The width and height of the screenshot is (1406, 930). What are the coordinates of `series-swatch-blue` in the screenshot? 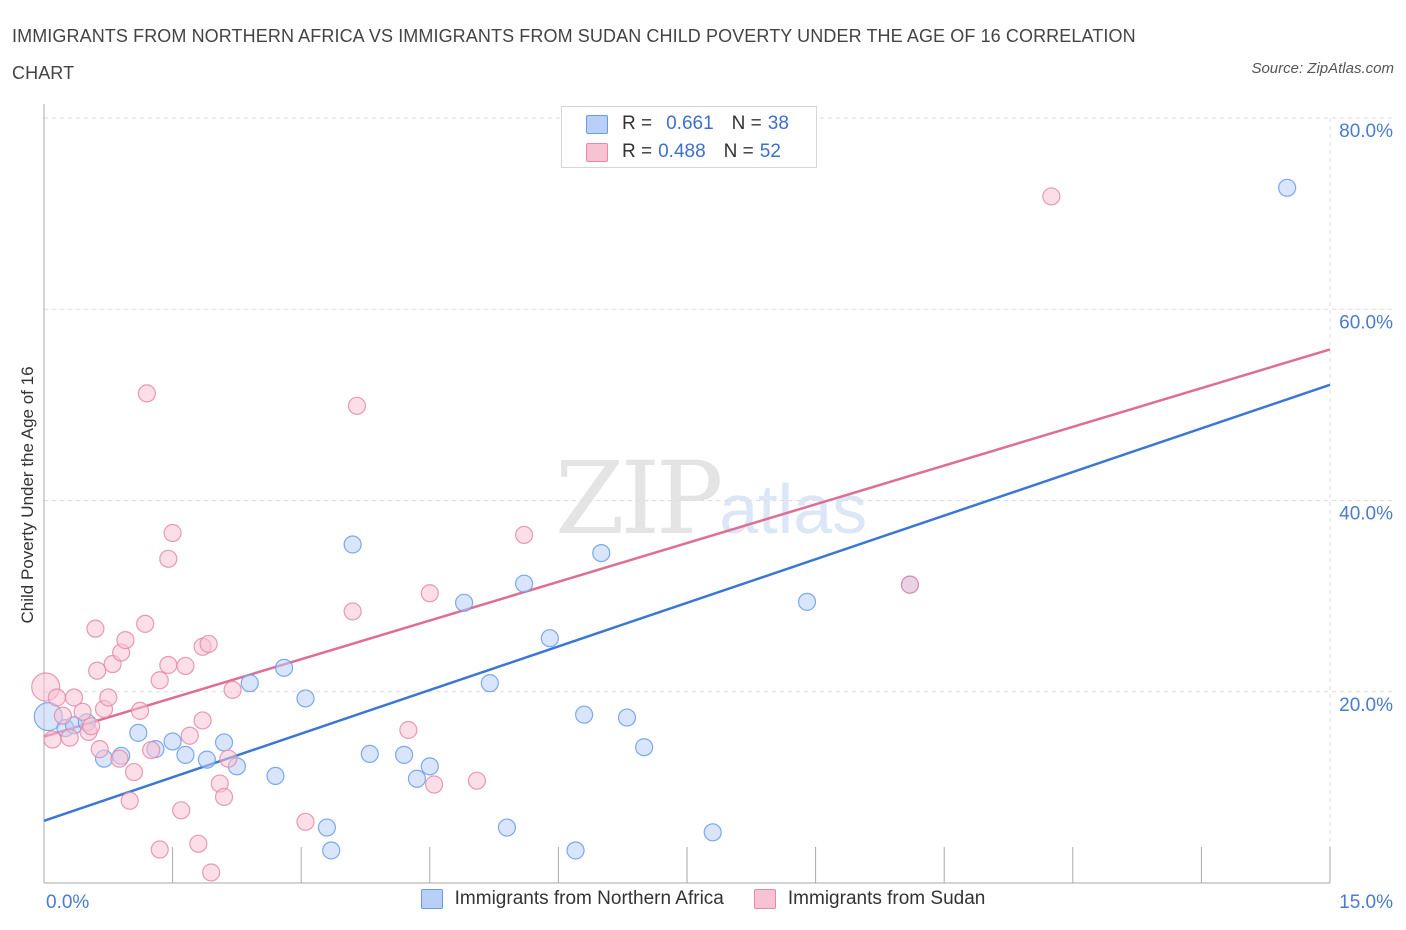 It's located at (431, 899).